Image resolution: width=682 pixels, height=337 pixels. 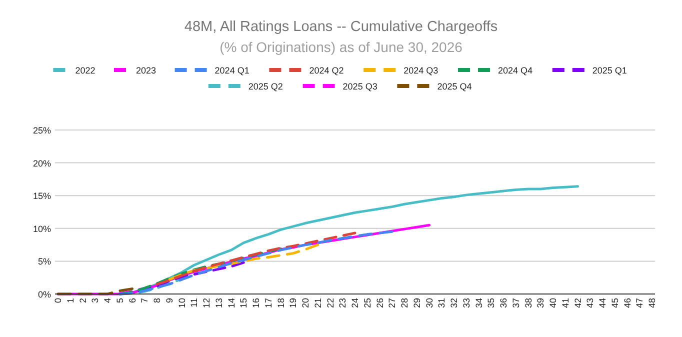 What do you see at coordinates (194, 303) in the screenshot?
I see `x-tick-label: 11` at bounding box center [194, 303].